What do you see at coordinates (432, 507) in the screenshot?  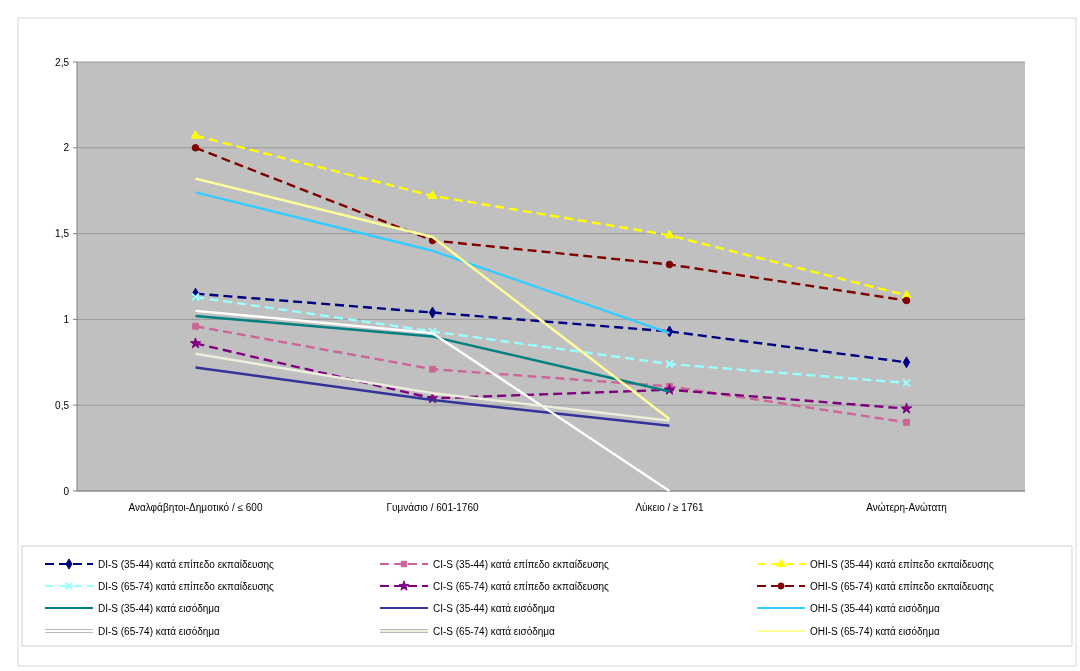 I see `x-tick-label: Γυμνάσιο / 601-1760` at bounding box center [432, 507].